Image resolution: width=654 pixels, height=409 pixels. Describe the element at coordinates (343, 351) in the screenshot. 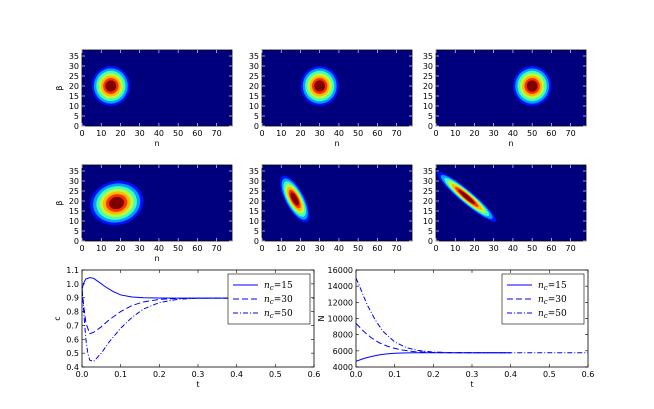

I see `y-tick-label: 6000` at that location.